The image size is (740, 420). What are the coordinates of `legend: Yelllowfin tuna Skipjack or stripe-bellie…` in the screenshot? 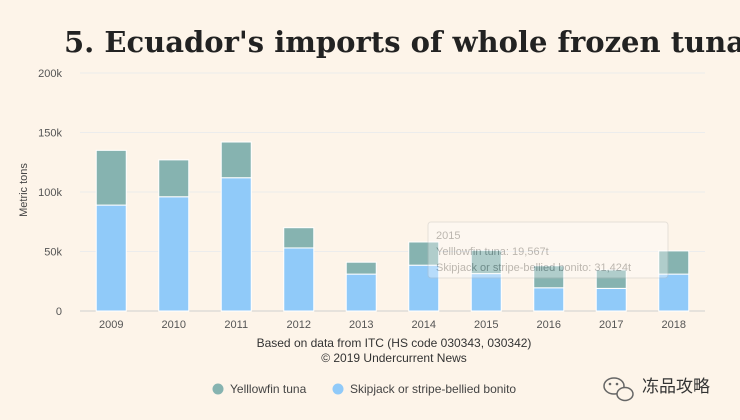 It's located at (364, 389).